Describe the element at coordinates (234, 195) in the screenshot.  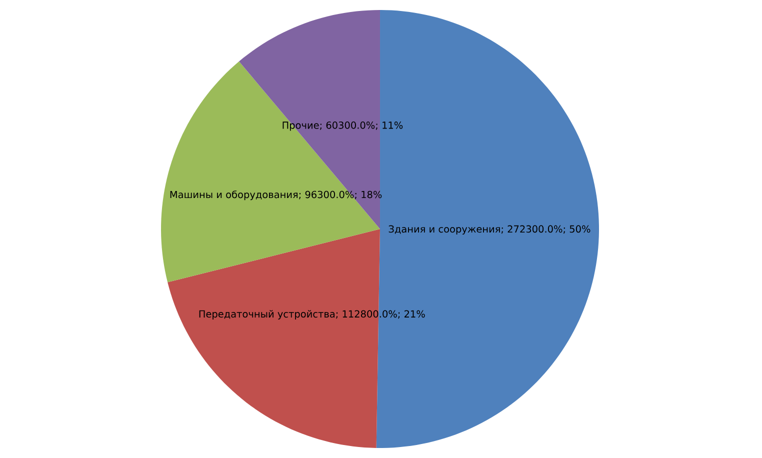
I see `slice-label: Машины и оборудования` at that location.